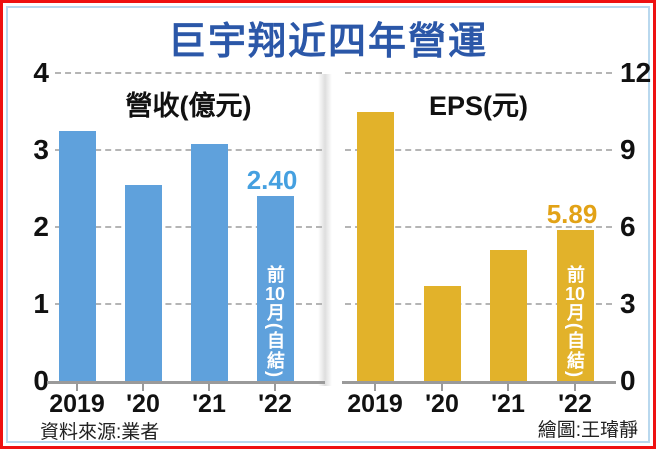 This screenshot has width=656, height=449. I want to click on revenue-chart-title: 營收(億元), so click(188, 106).